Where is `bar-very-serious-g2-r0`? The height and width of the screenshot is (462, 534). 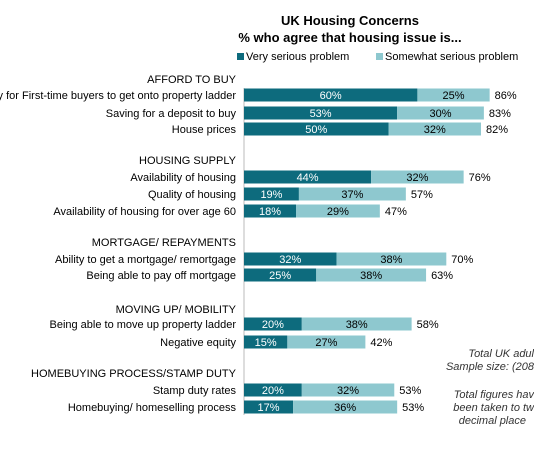 bar-very-serious-g2-r0 is located at coordinates (290, 259).